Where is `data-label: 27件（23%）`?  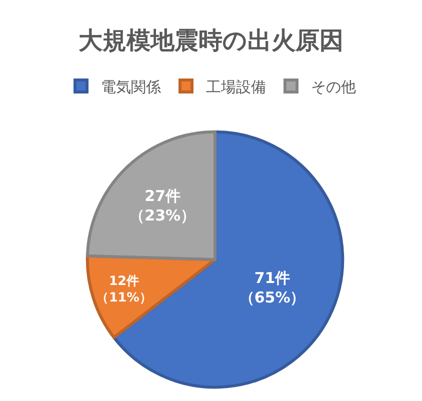 data-label: 27件（23%） is located at coordinates (163, 205).